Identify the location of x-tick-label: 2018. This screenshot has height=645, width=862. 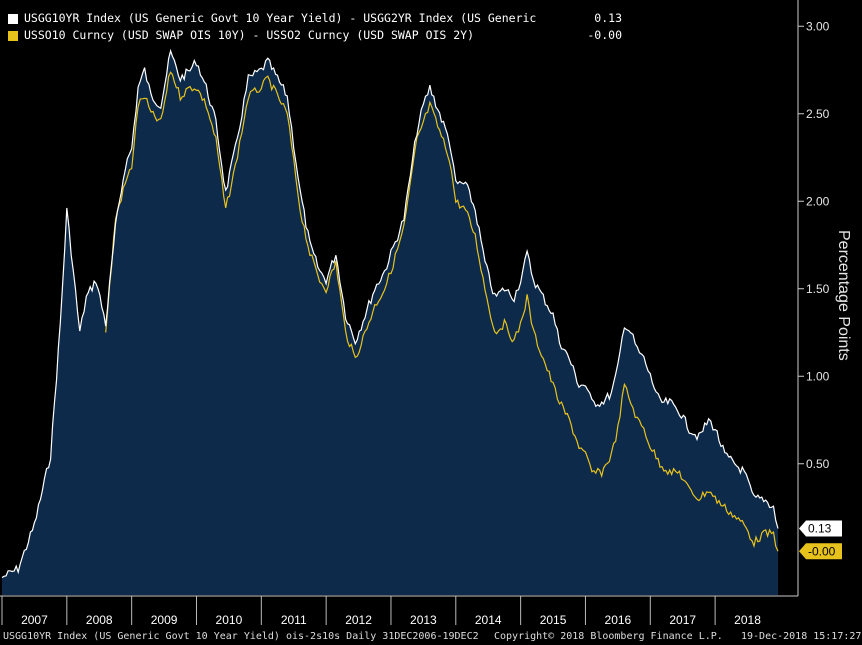
(747, 620).